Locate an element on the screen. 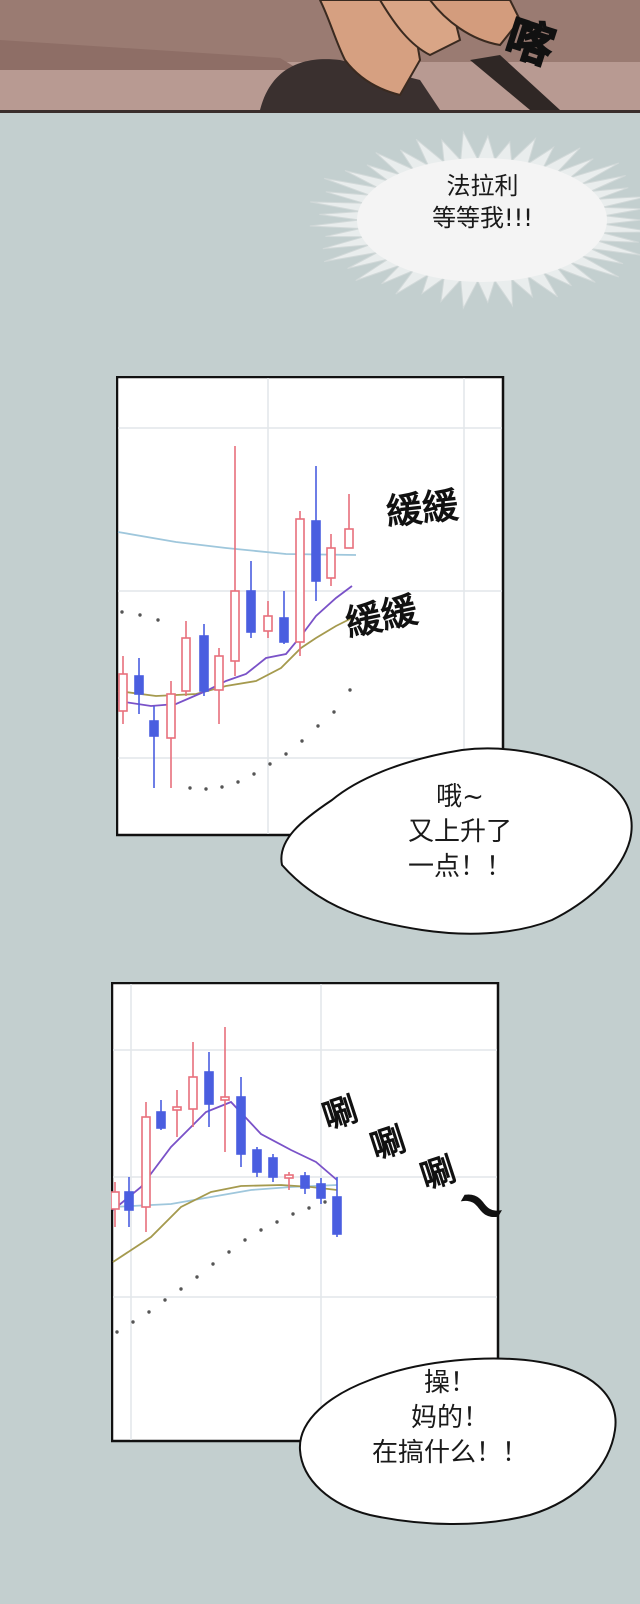  shout-bubble-text: 法拉利 等等我!!! is located at coordinates (482, 202).